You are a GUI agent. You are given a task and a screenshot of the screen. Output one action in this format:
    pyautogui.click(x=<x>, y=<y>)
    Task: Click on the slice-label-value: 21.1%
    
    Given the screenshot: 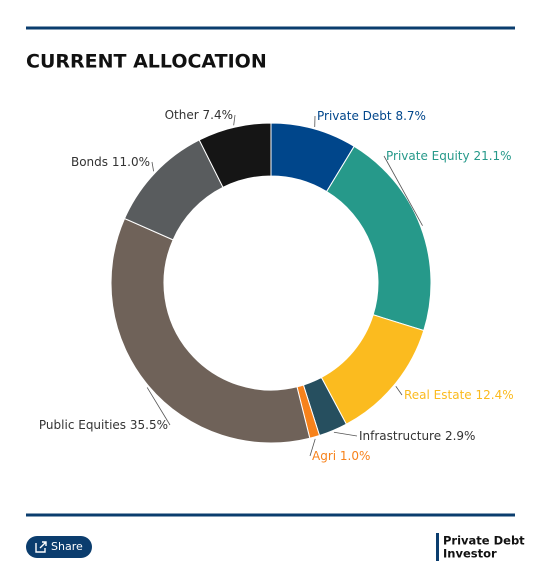 What is the action you would take?
    pyautogui.click(x=492, y=156)
    